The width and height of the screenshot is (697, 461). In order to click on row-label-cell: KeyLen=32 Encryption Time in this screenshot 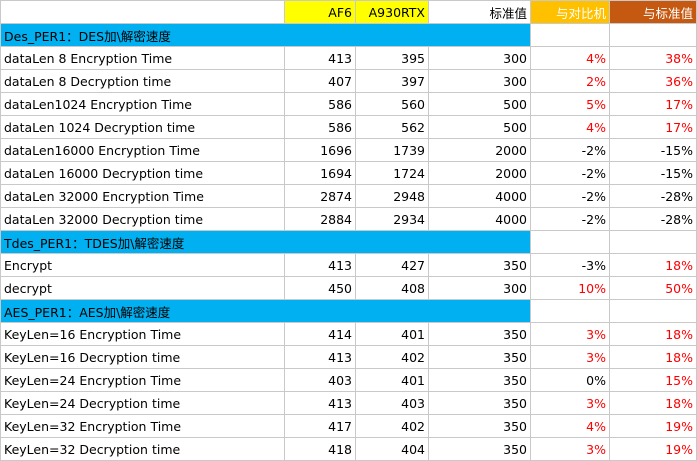, I will do `click(142, 426)`.